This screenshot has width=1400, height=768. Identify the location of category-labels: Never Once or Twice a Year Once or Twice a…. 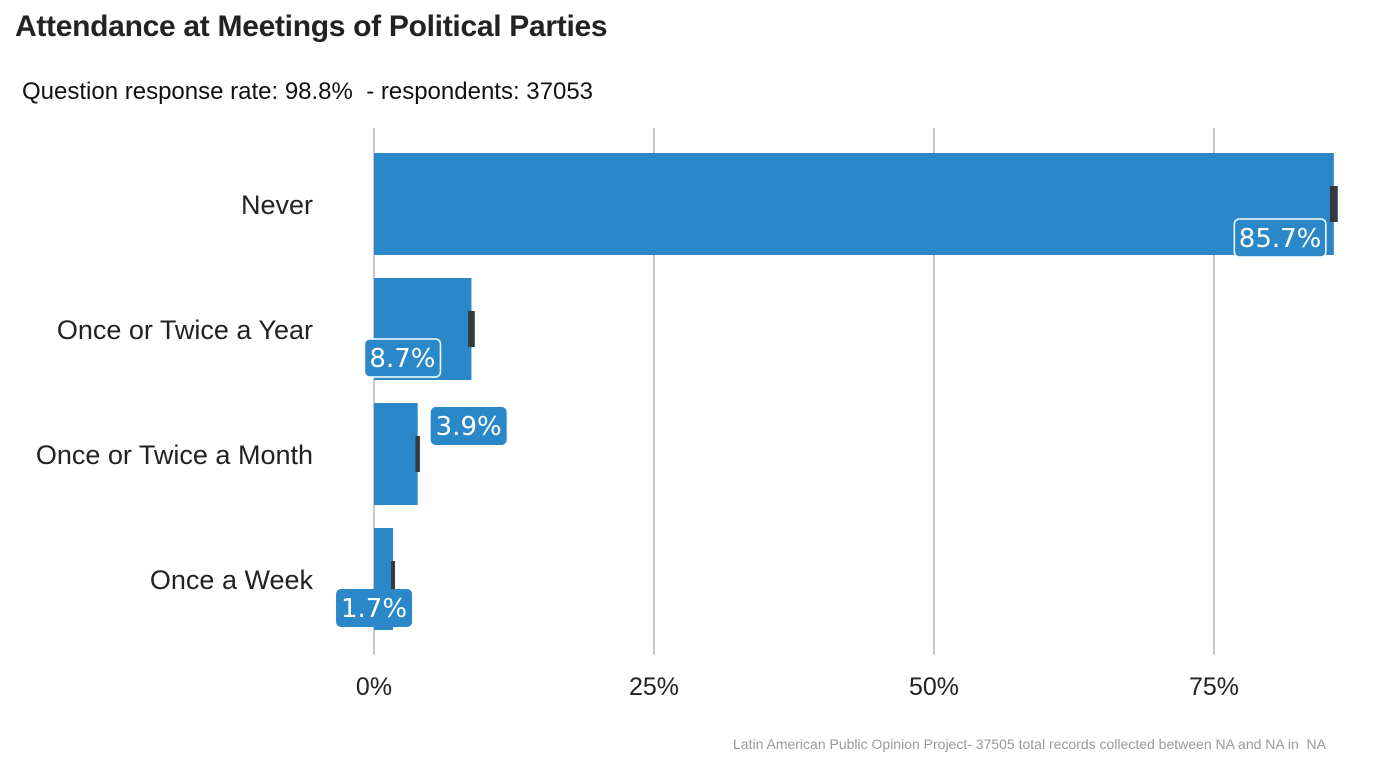
(175, 392).